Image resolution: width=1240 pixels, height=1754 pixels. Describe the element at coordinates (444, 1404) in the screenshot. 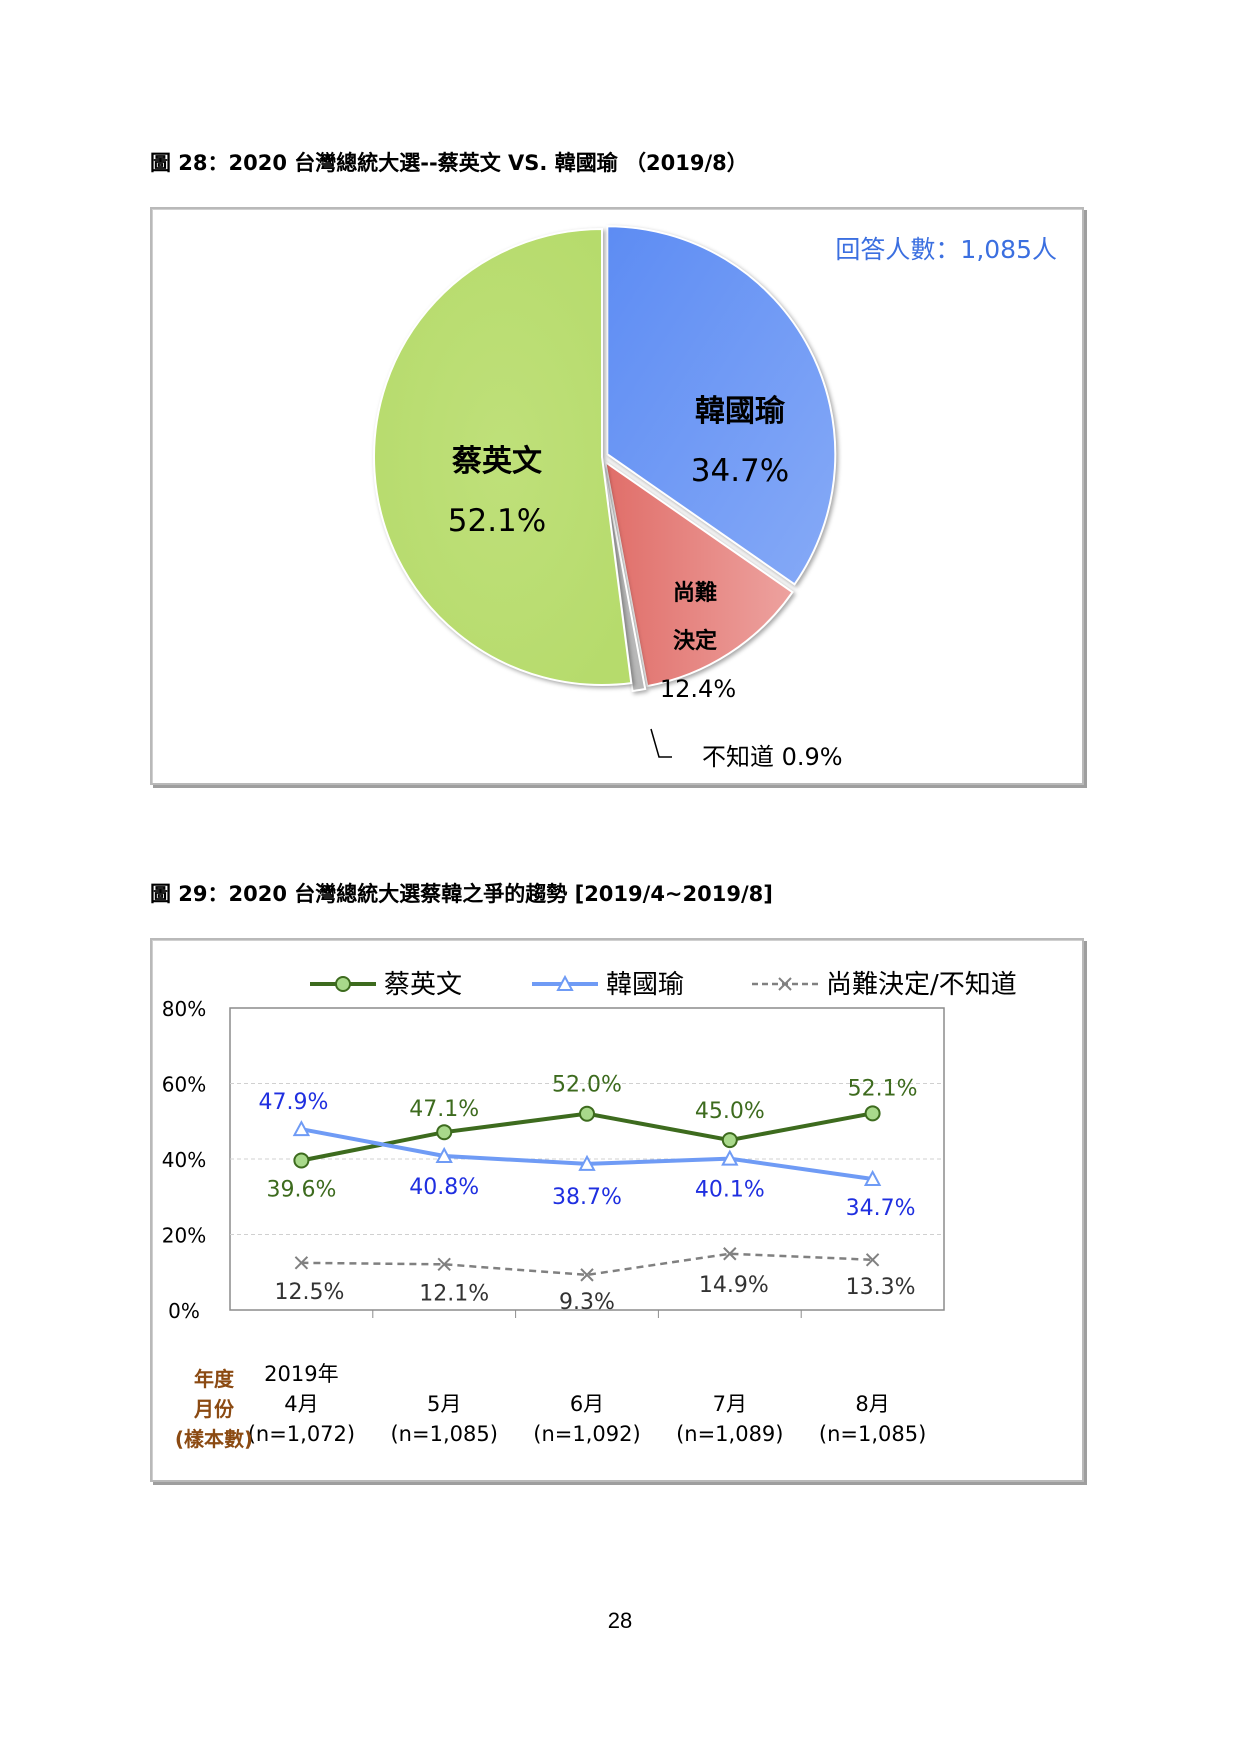

I see `x-category-label: 5月` at that location.